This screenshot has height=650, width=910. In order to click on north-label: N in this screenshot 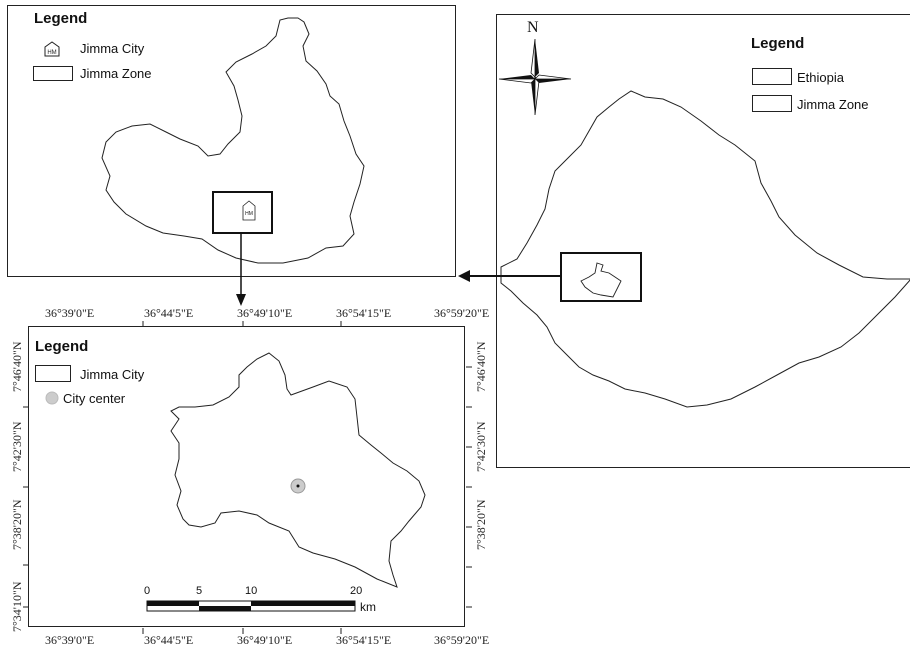, I will do `click(533, 27)`.